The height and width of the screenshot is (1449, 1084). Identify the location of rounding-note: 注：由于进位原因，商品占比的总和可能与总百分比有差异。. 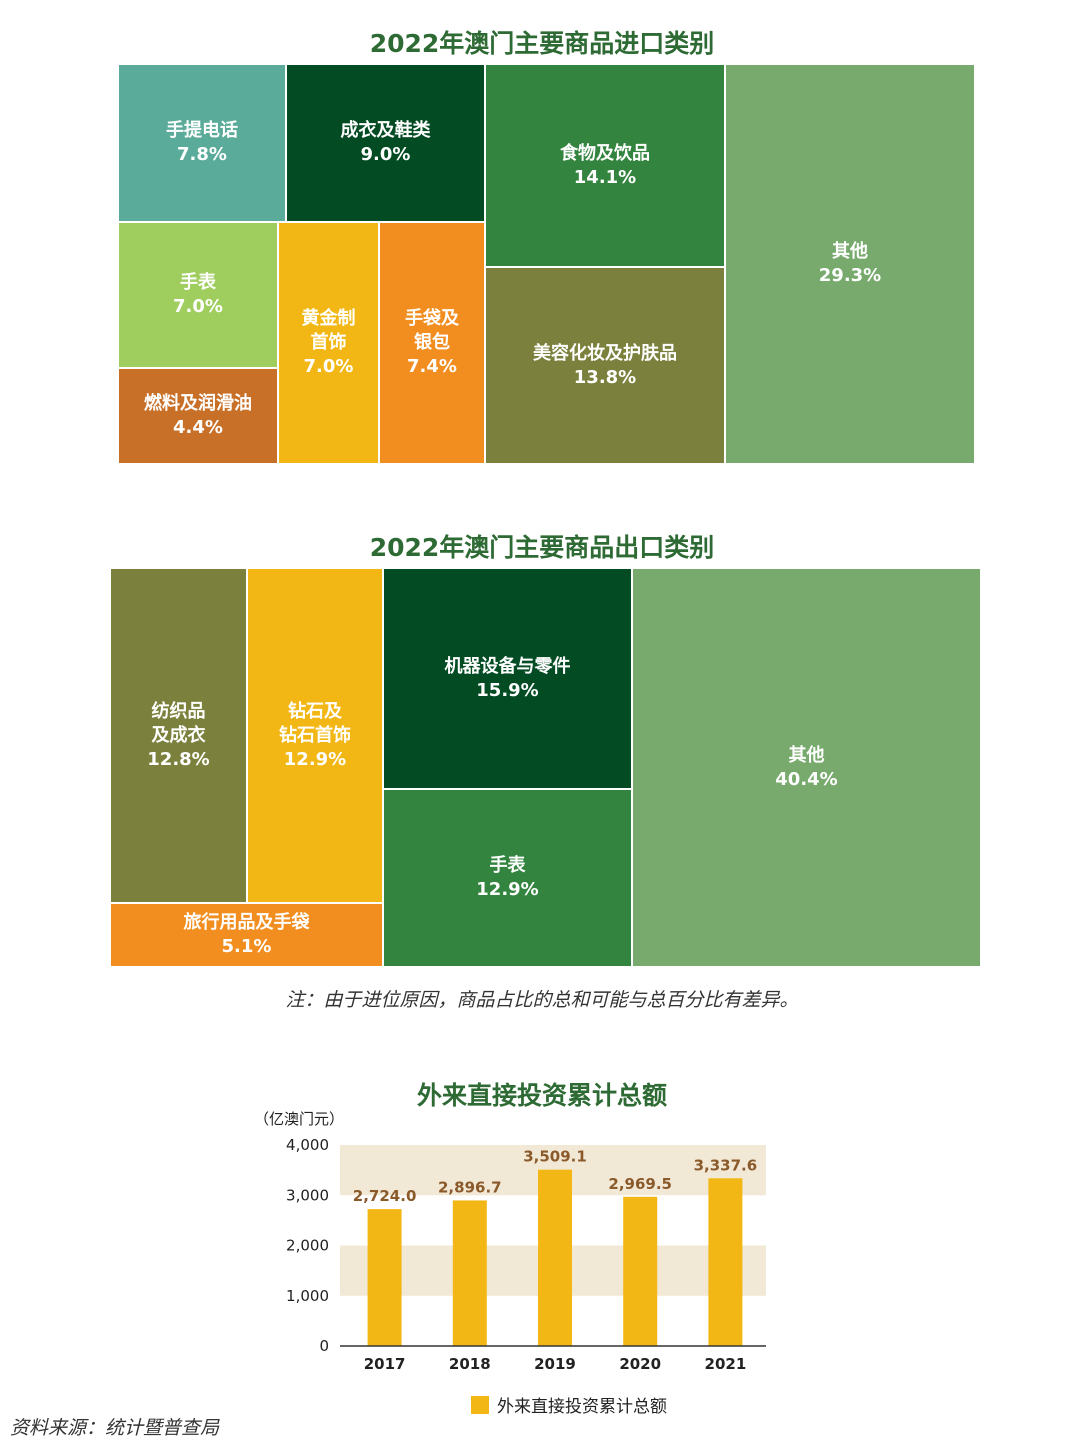
(542, 1000).